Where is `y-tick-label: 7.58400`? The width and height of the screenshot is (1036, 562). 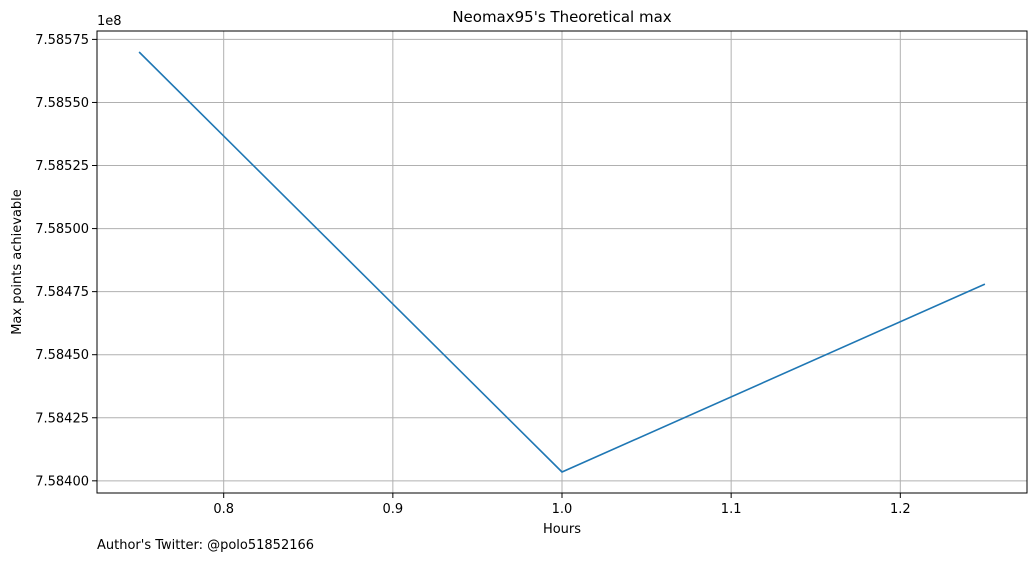
y-tick-label: 7.58400 is located at coordinates (62, 481).